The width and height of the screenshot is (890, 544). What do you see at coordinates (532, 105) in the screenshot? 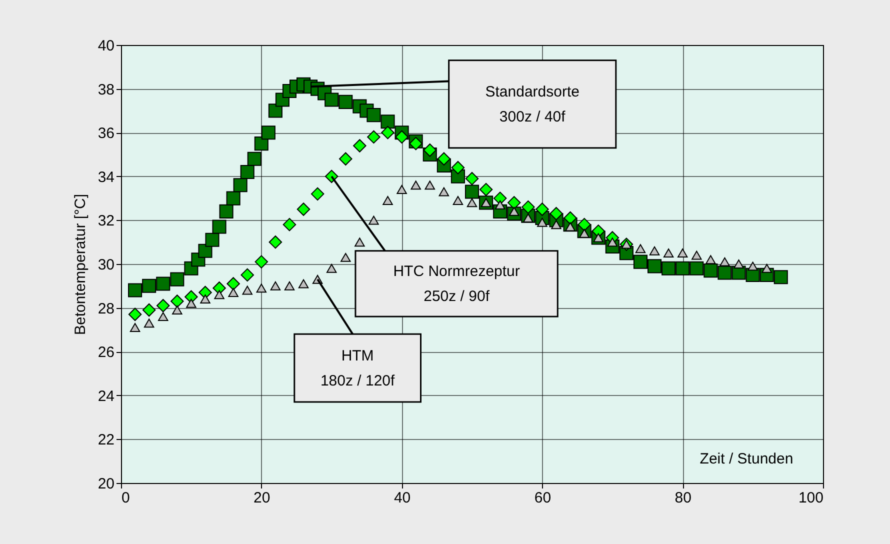
I see `annotation: Standardsorte 300z / 40f` at bounding box center [532, 105].